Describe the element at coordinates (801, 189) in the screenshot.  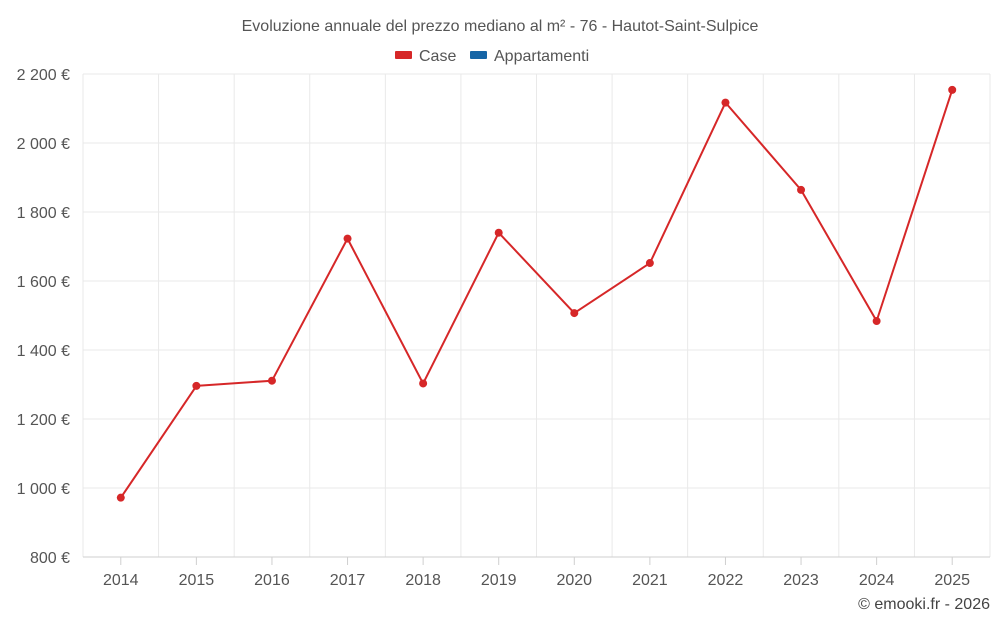
I see `data-point-2023` at that location.